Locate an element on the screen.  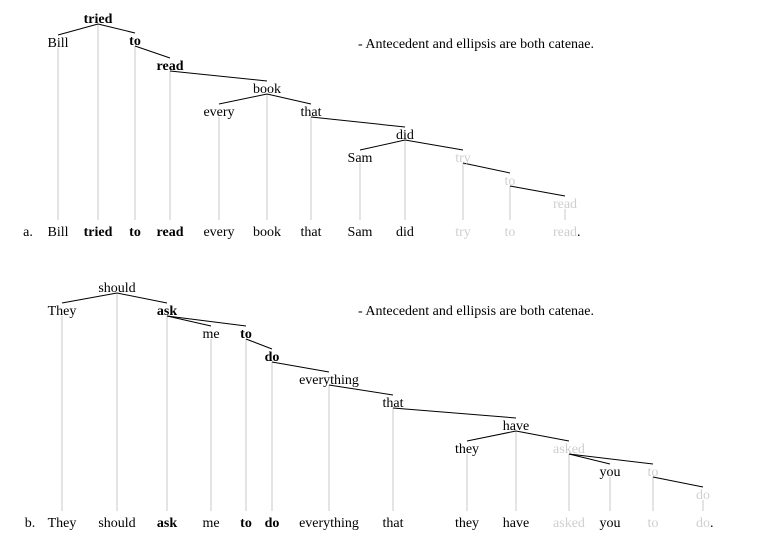
sentence-word: try is located at coordinates (463, 232).